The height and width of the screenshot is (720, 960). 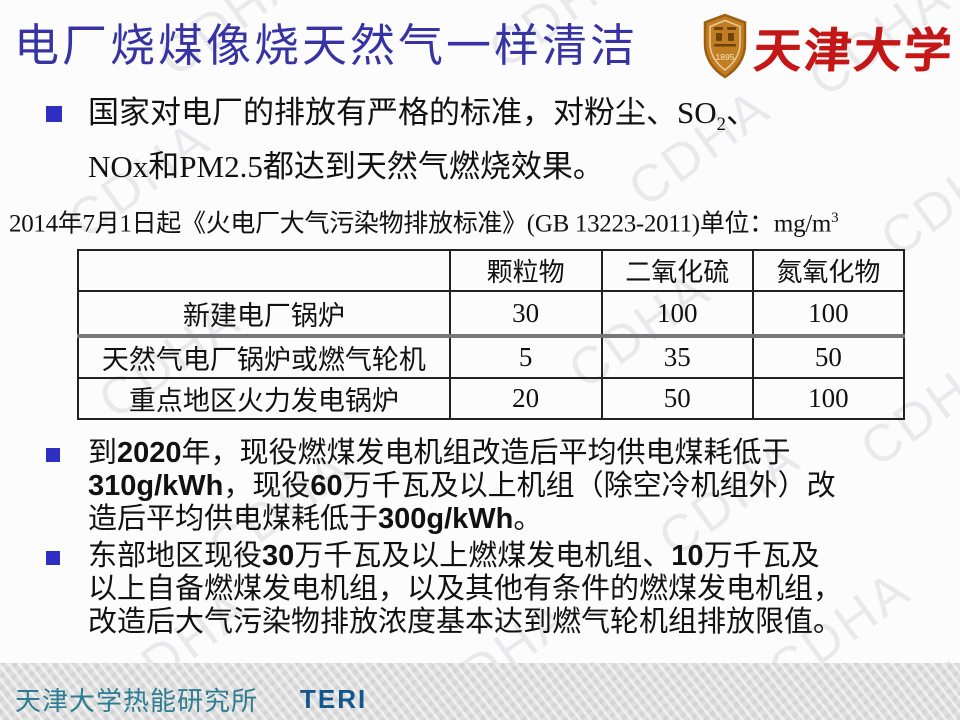 What do you see at coordinates (264, 314) in the screenshot?
I see `row-label-cell: 新建电厂锅炉` at bounding box center [264, 314].